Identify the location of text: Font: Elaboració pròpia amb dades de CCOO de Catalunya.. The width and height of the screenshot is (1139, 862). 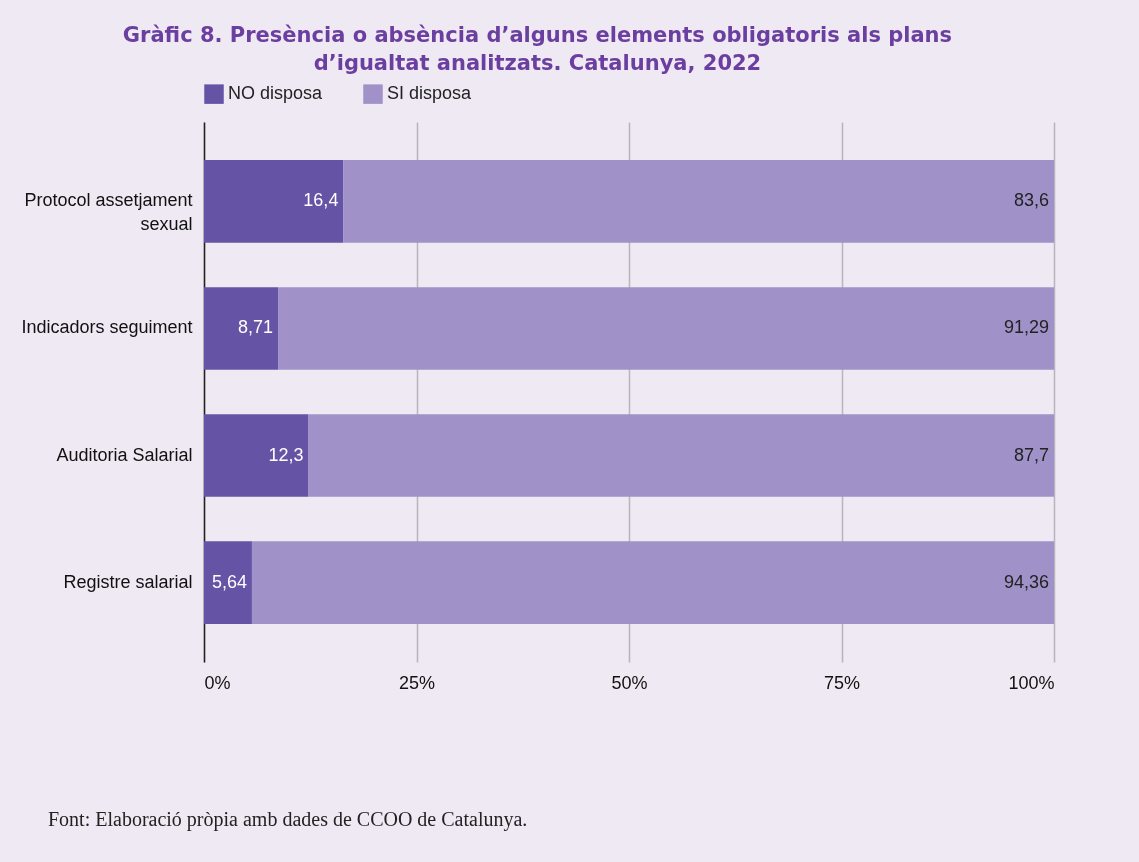
(288, 819).